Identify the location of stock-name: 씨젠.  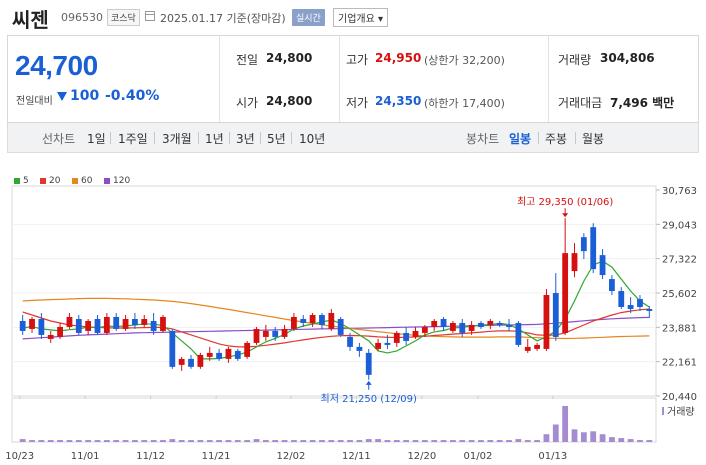
(30, 20).